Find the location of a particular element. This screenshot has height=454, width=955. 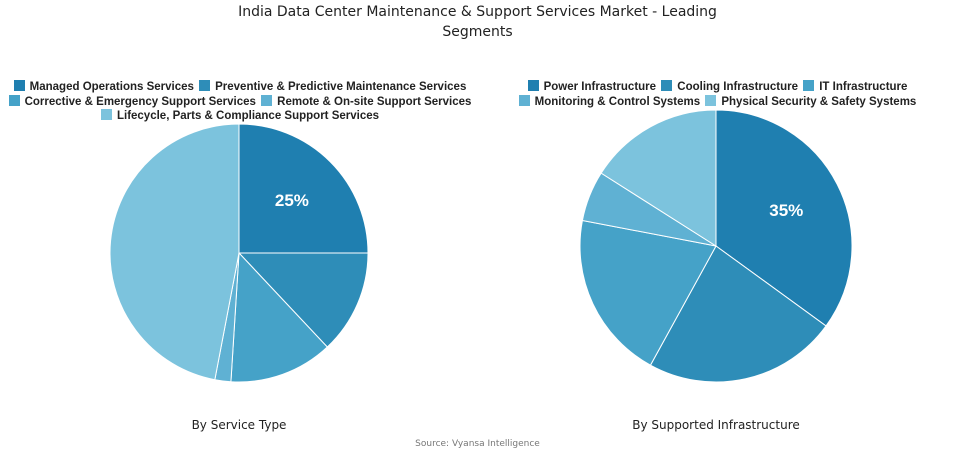

legend-item: Physical Security & Safety Systems is located at coordinates (811, 102).